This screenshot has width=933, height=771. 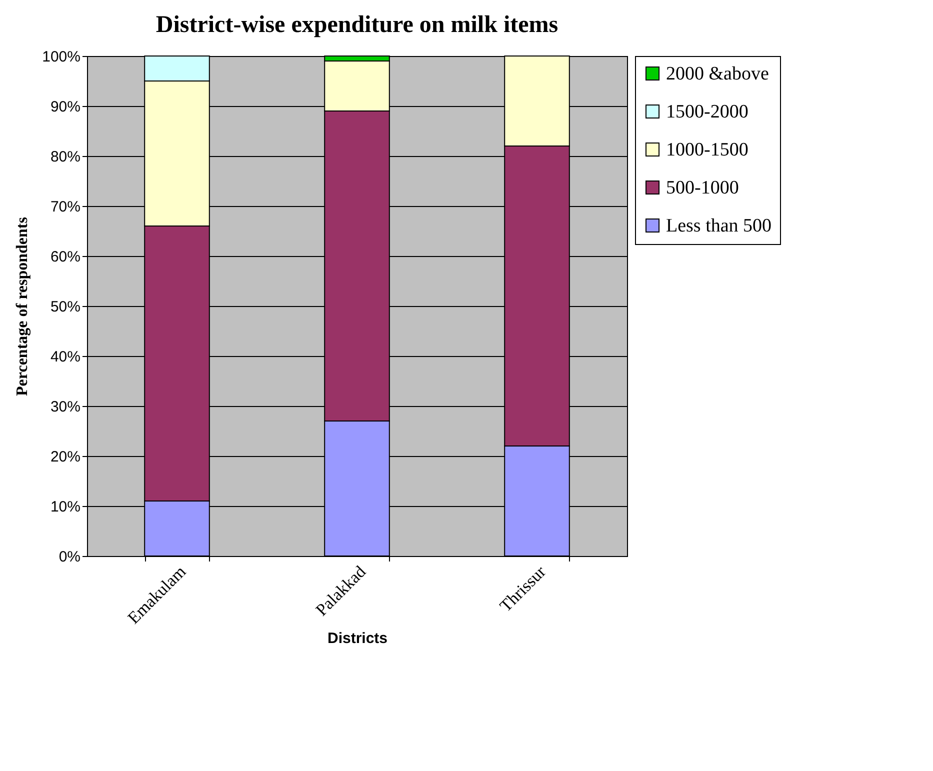 I want to click on chart-title: District-wise expenditure on milk items, so click(x=357, y=25).